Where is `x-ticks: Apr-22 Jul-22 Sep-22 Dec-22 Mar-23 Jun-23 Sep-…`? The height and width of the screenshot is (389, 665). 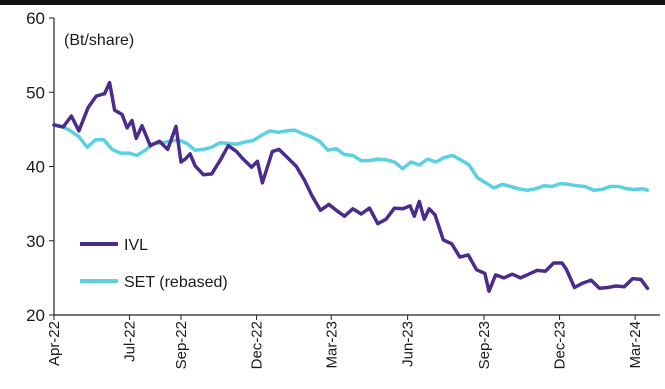
x-ticks: Apr-22 Jul-22 Sep-22 Dec-22 Mar-23 Jun-23 Sep-… is located at coordinates (345, 342).